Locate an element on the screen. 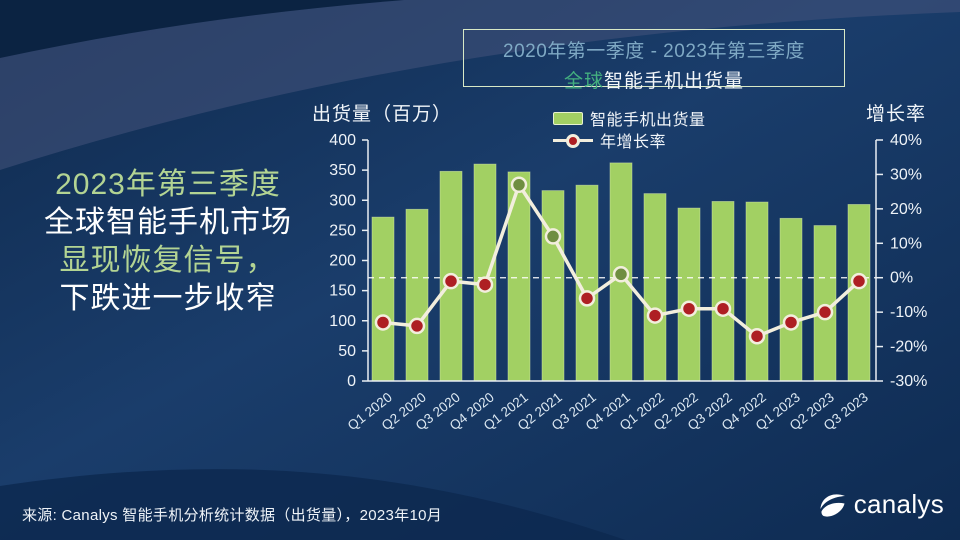  left-tick-label: 150 is located at coordinates (342, 291).